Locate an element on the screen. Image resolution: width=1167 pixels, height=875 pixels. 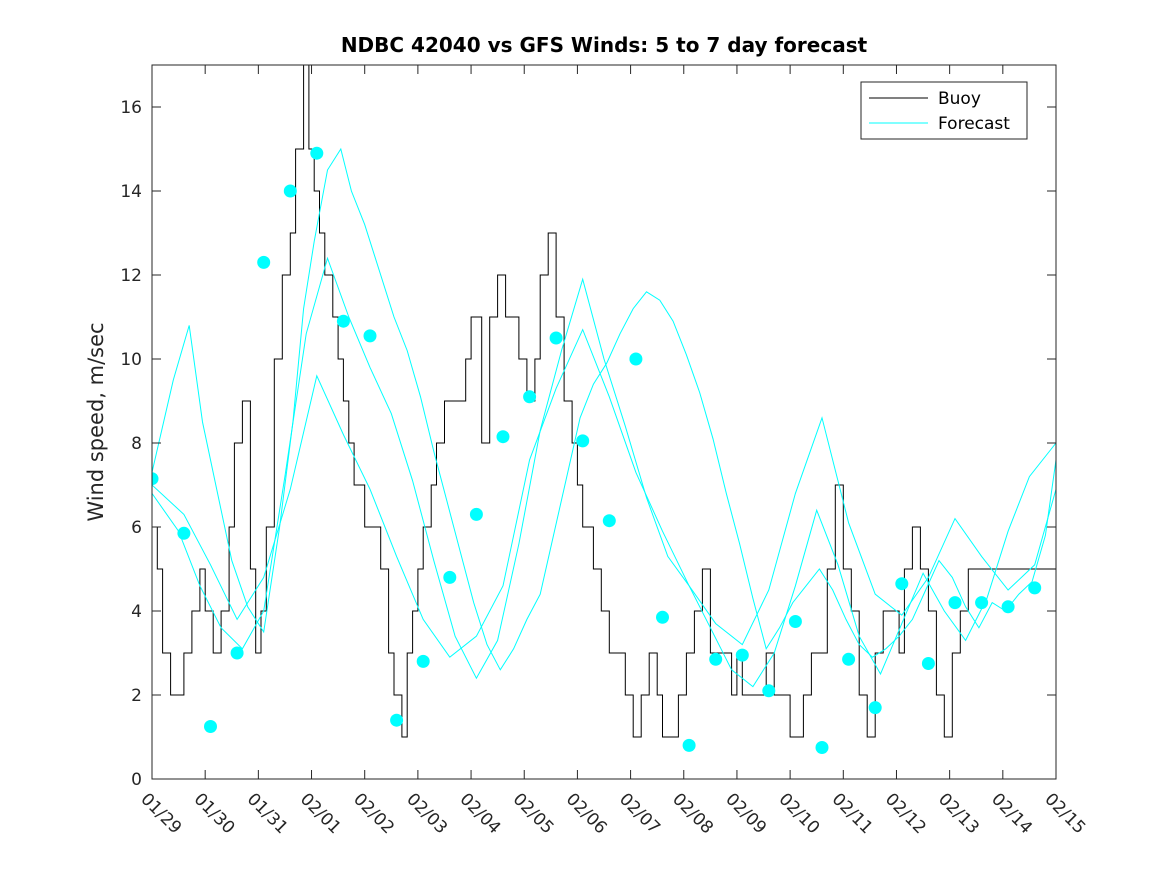
legend-box is located at coordinates (944, 110).